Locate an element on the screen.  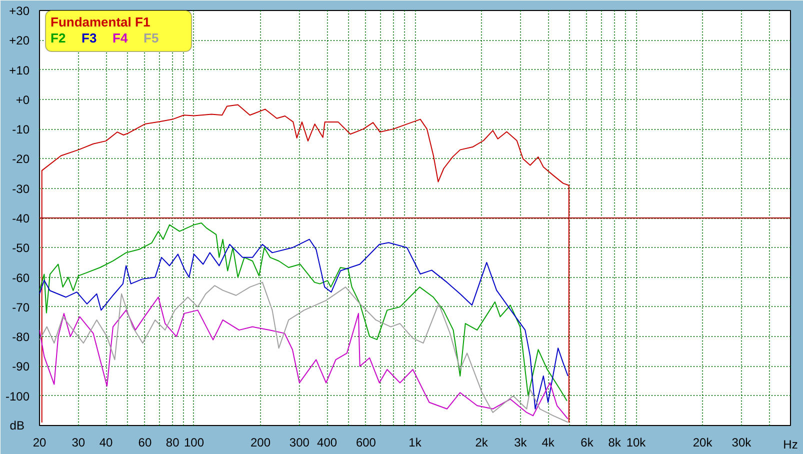
x-tick-label: 10k is located at coordinates (636, 443).